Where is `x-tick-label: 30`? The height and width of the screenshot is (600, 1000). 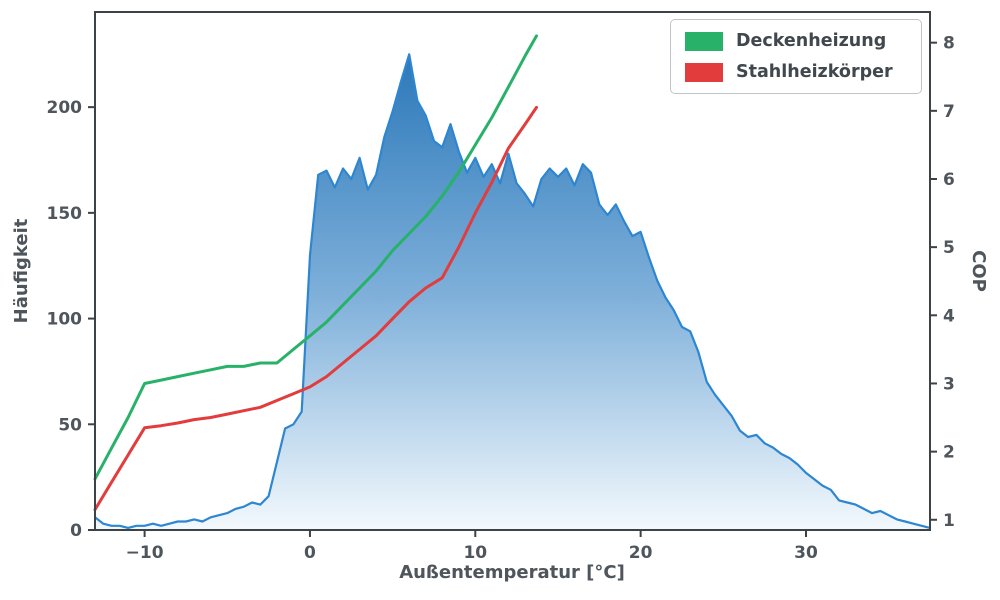
x-tick-label: 30 is located at coordinates (806, 553).